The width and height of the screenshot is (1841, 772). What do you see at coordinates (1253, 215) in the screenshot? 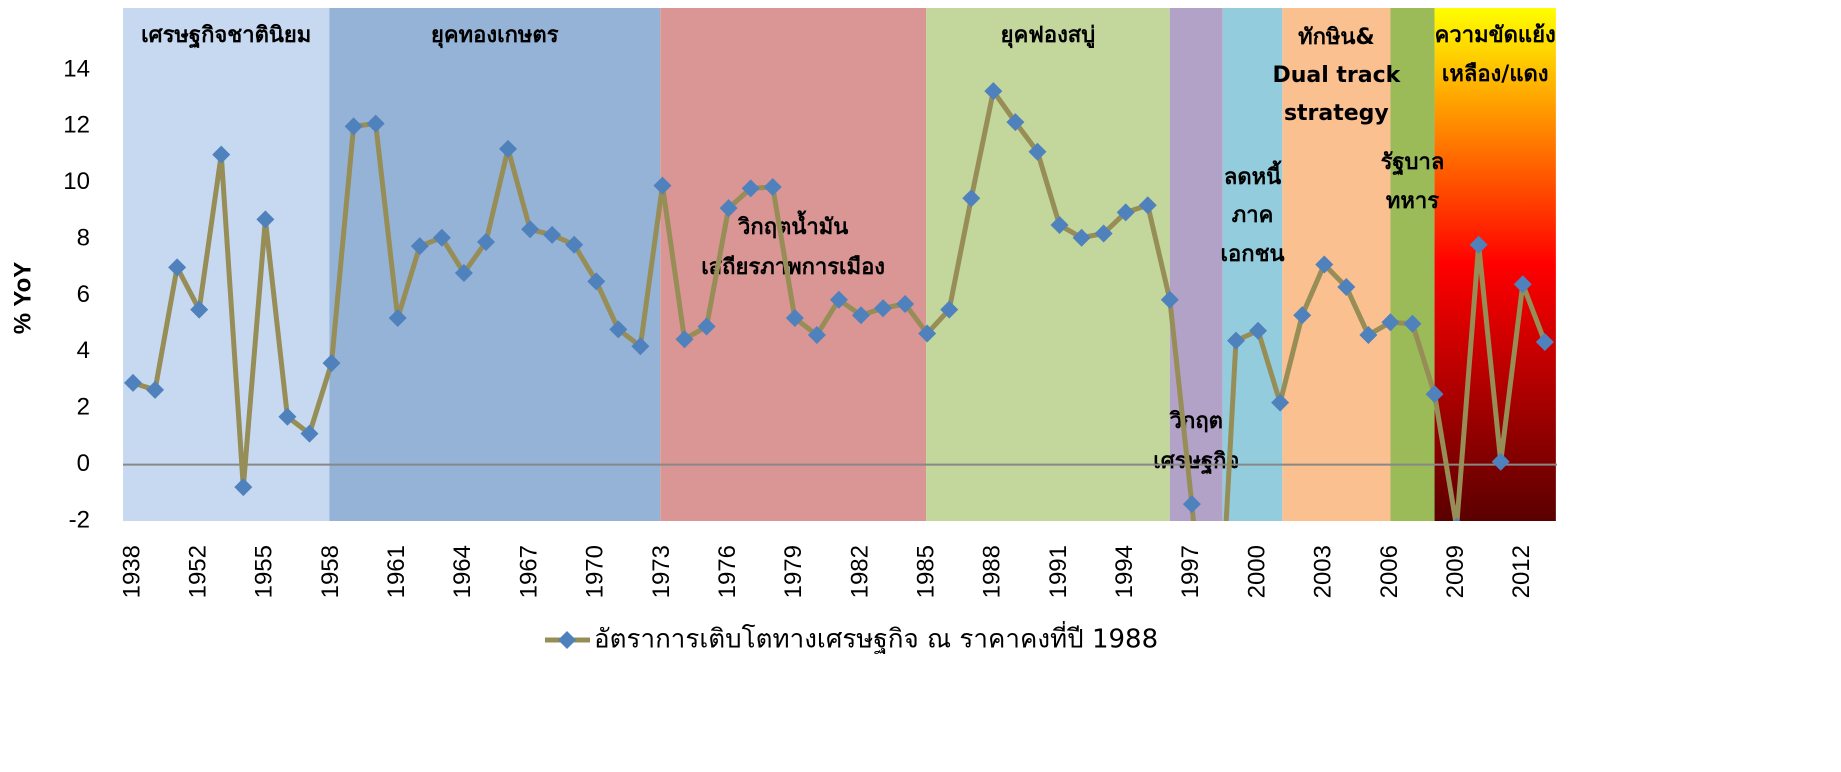
I see `band-label: ภาค` at bounding box center [1253, 215].